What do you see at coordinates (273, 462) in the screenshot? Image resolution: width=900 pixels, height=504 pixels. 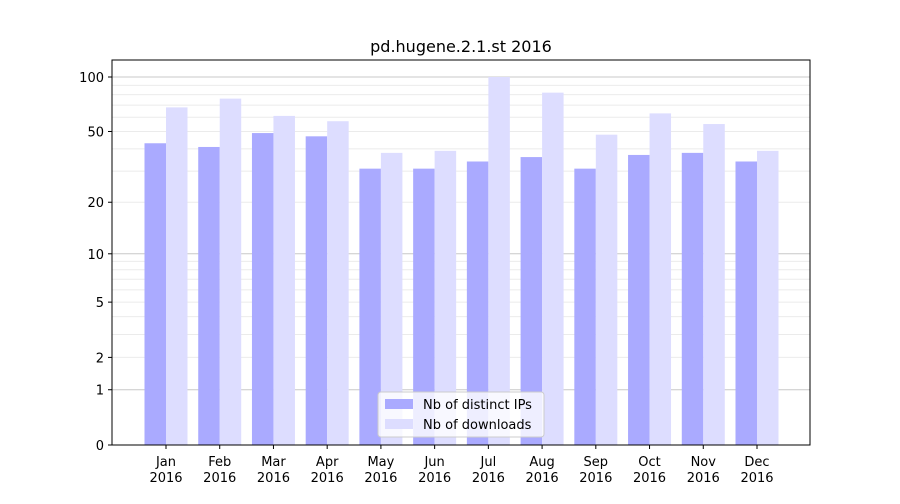 I see `x-tick-label: Mar` at bounding box center [273, 462].